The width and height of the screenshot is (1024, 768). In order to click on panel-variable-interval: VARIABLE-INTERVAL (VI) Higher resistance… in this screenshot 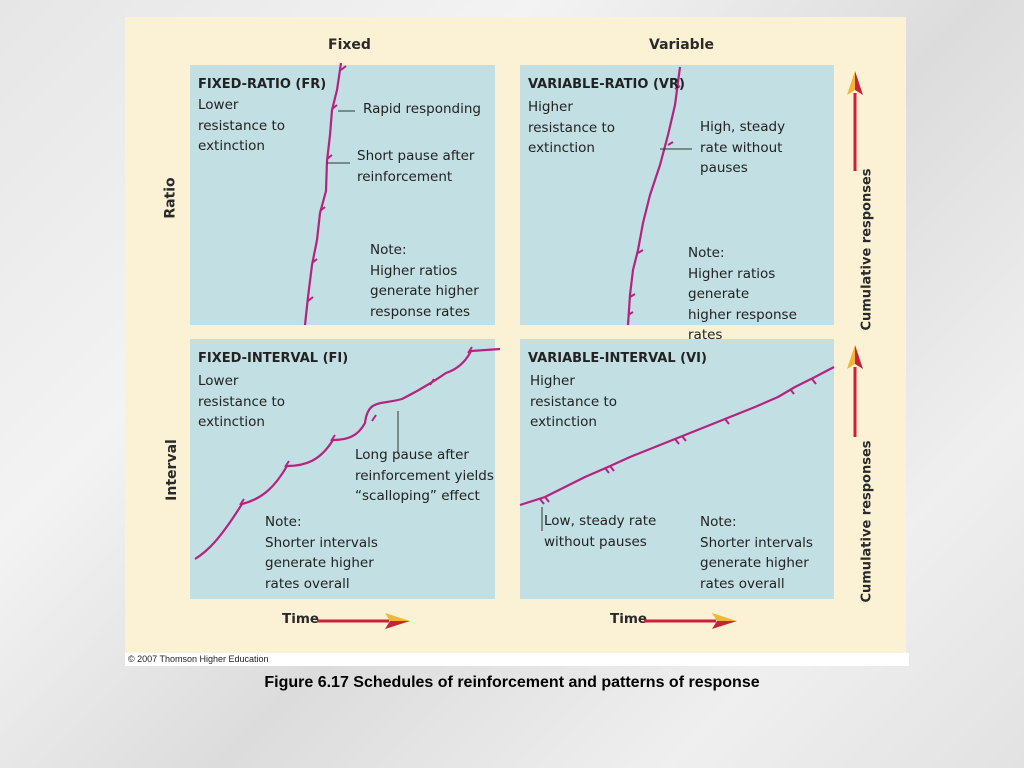, I will do `click(677, 469)`.